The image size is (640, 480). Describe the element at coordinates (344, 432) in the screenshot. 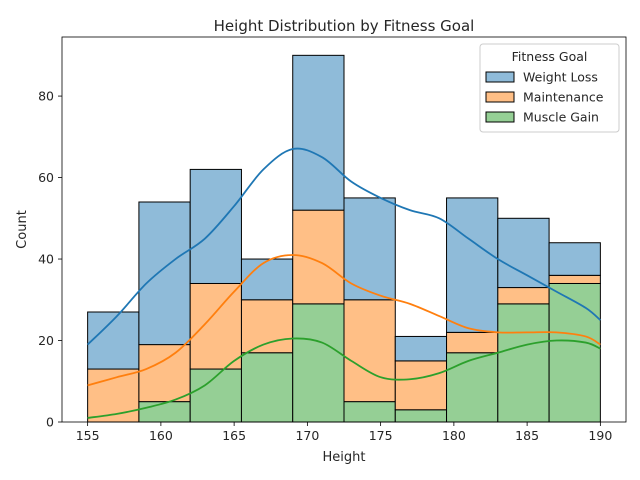

I see `x-axis-ticks: 155 160 165 170 175 180 185 190` at that location.